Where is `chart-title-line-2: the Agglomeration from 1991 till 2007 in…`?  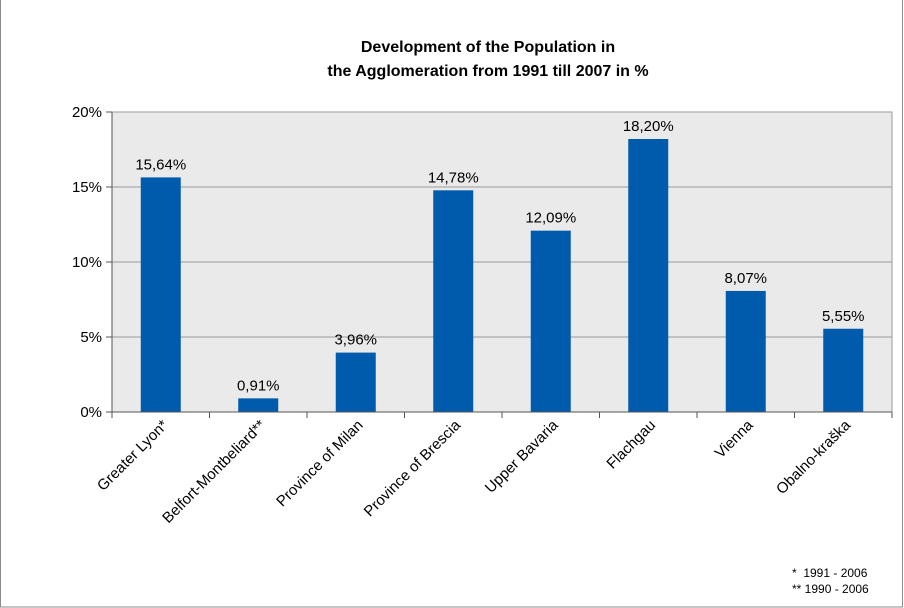
chart-title-line-2: the Agglomeration from 1991 till 2007 in… is located at coordinates (487, 71).